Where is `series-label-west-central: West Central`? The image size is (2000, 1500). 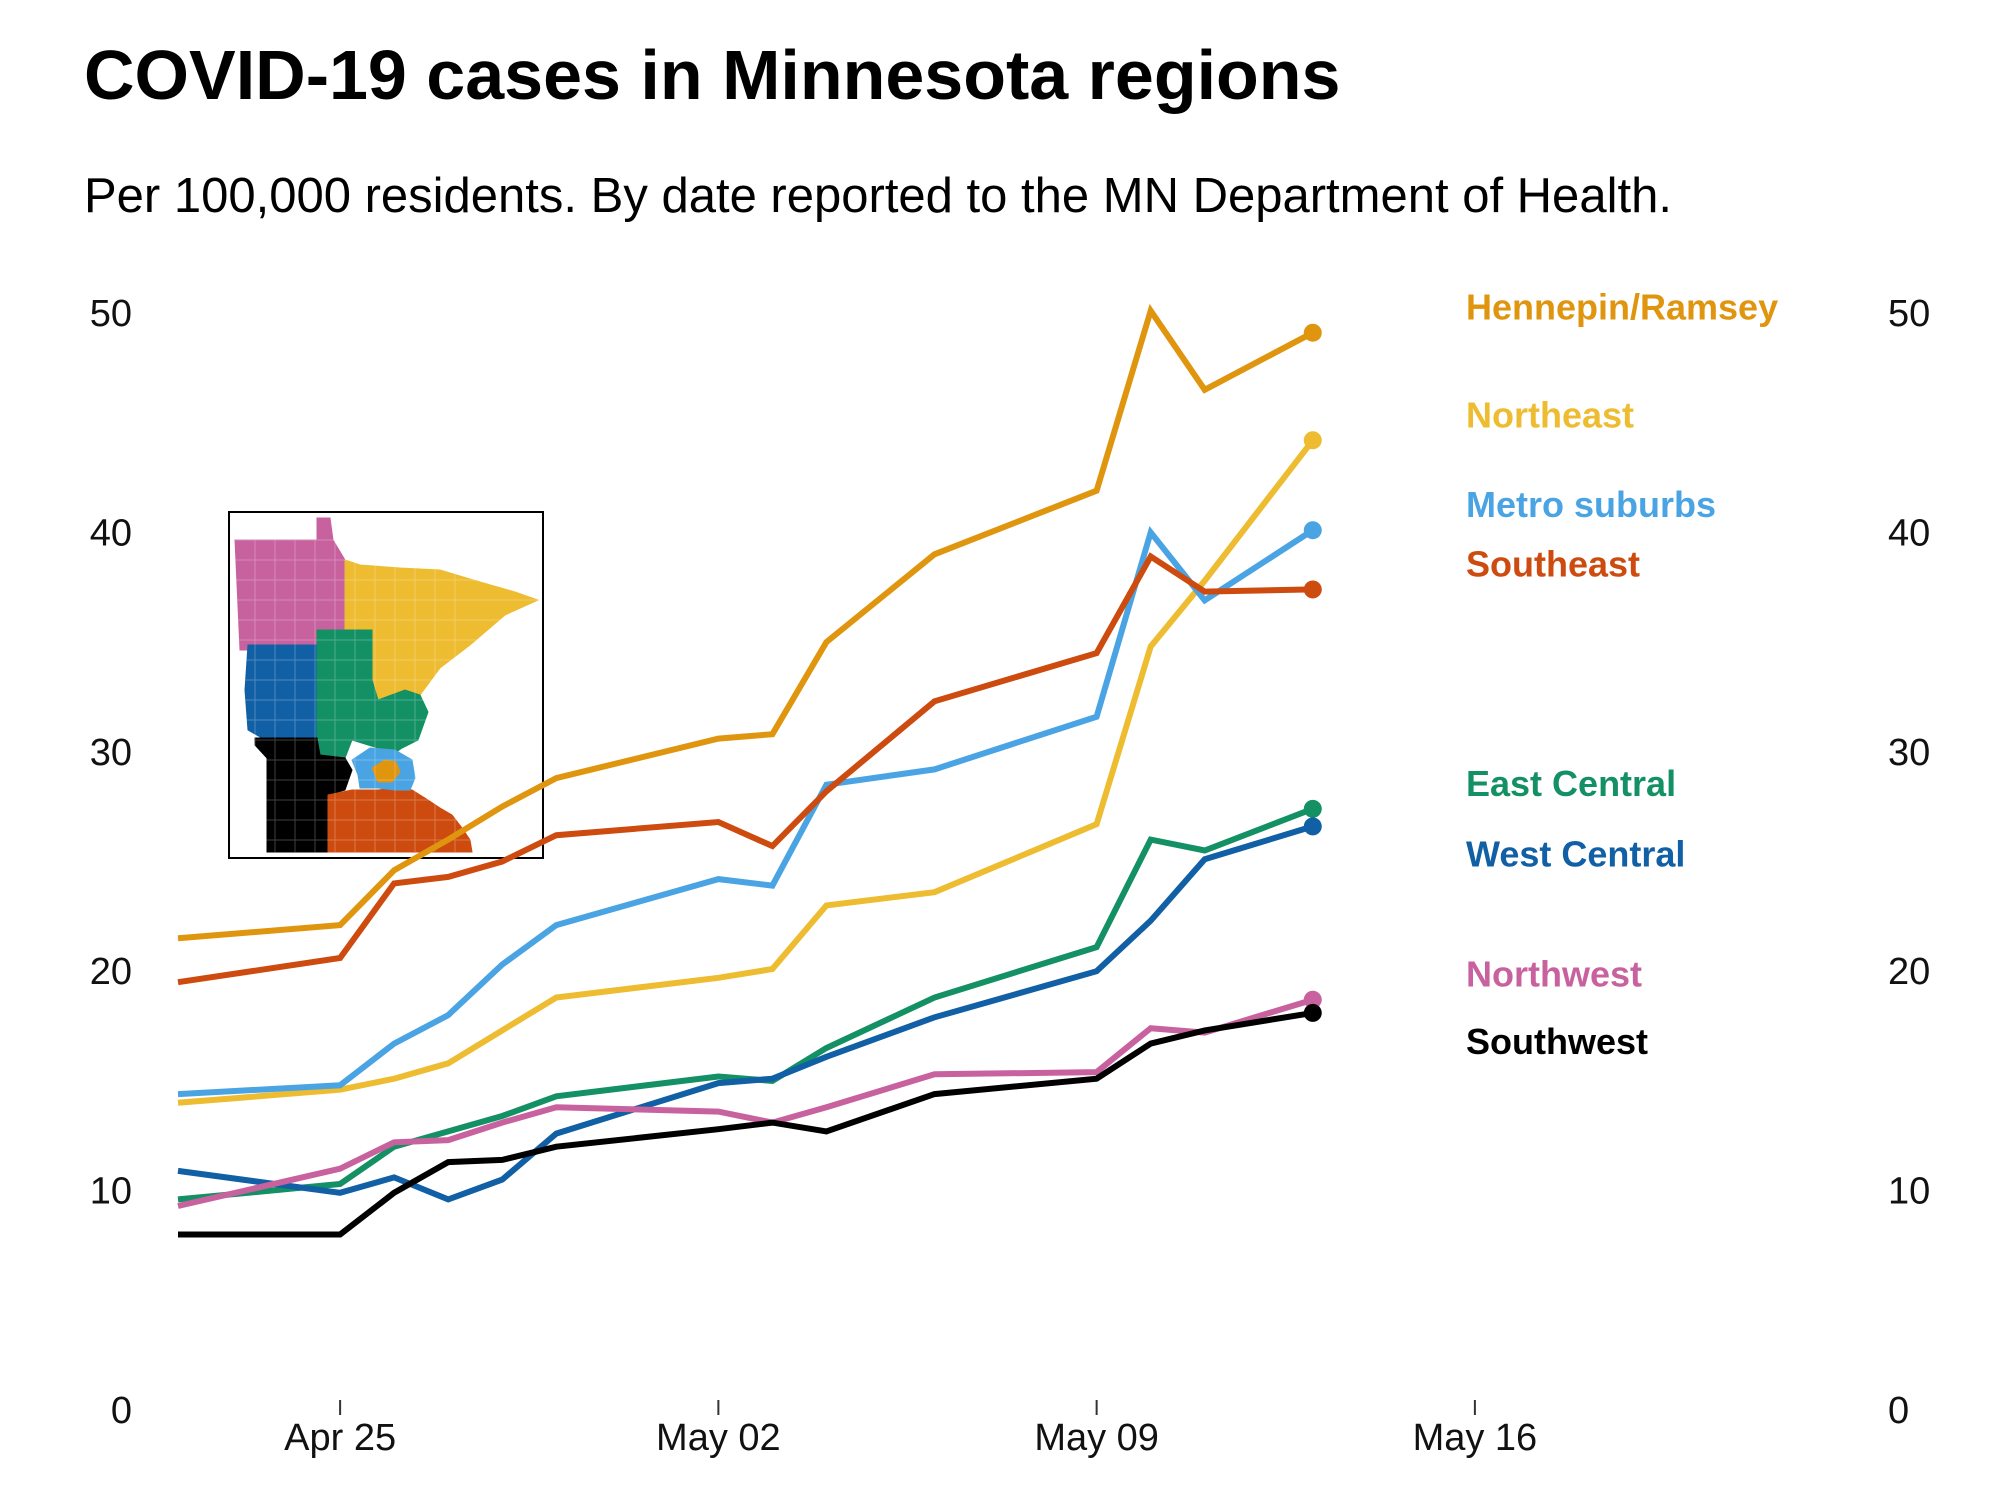 series-label-west-central: West Central is located at coordinates (1575, 853).